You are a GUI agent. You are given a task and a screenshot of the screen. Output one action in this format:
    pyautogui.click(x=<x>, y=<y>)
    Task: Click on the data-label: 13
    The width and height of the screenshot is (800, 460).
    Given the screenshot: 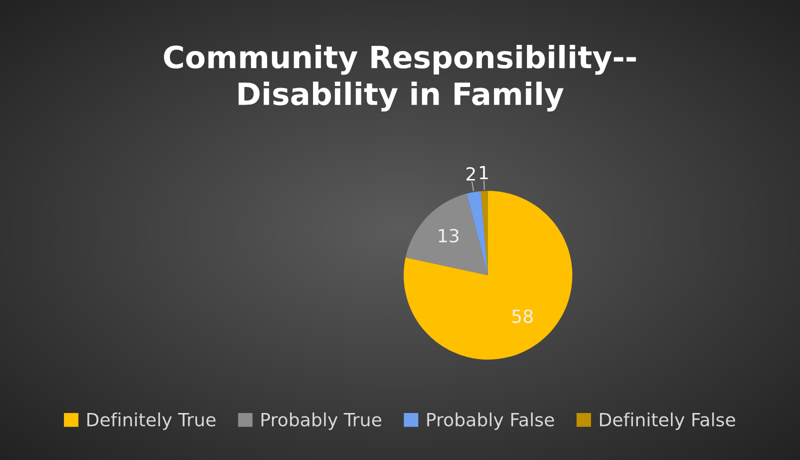 What is the action you would take?
    pyautogui.click(x=448, y=235)
    